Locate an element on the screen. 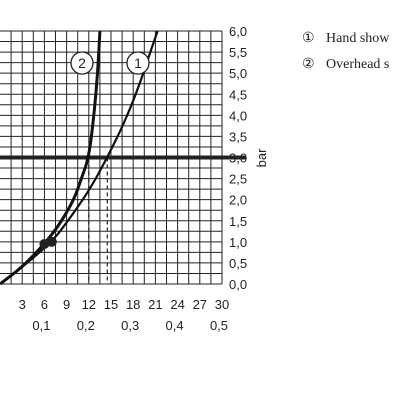  y-tick-label: 1,5 is located at coordinates (238, 221).